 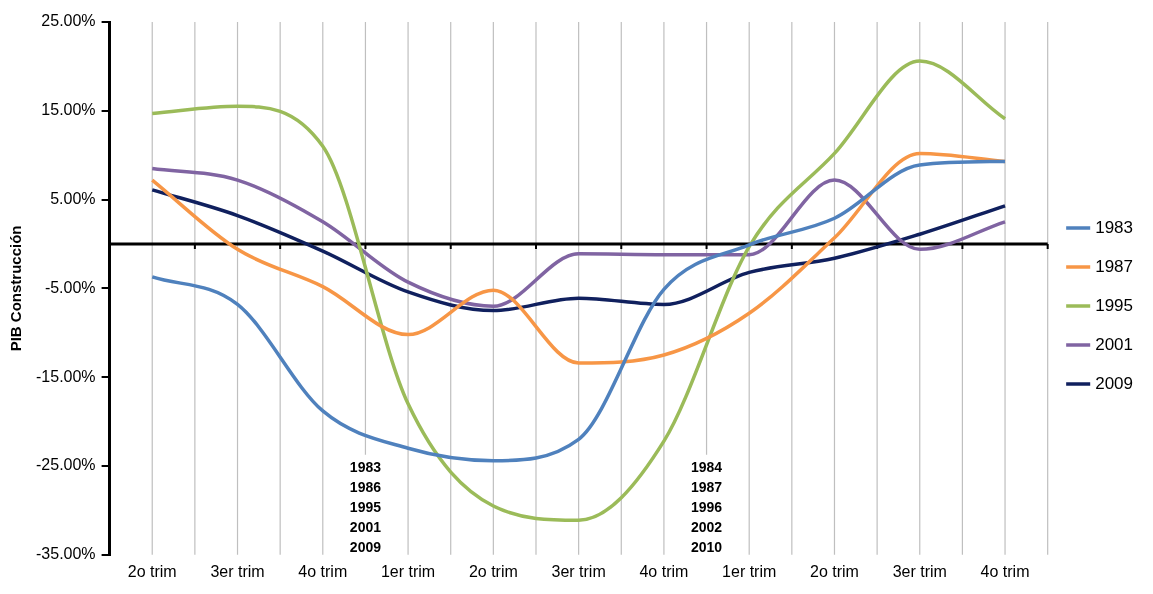 What do you see at coordinates (66, 554) in the screenshot?
I see `y-tick-label: -35.00%` at bounding box center [66, 554].